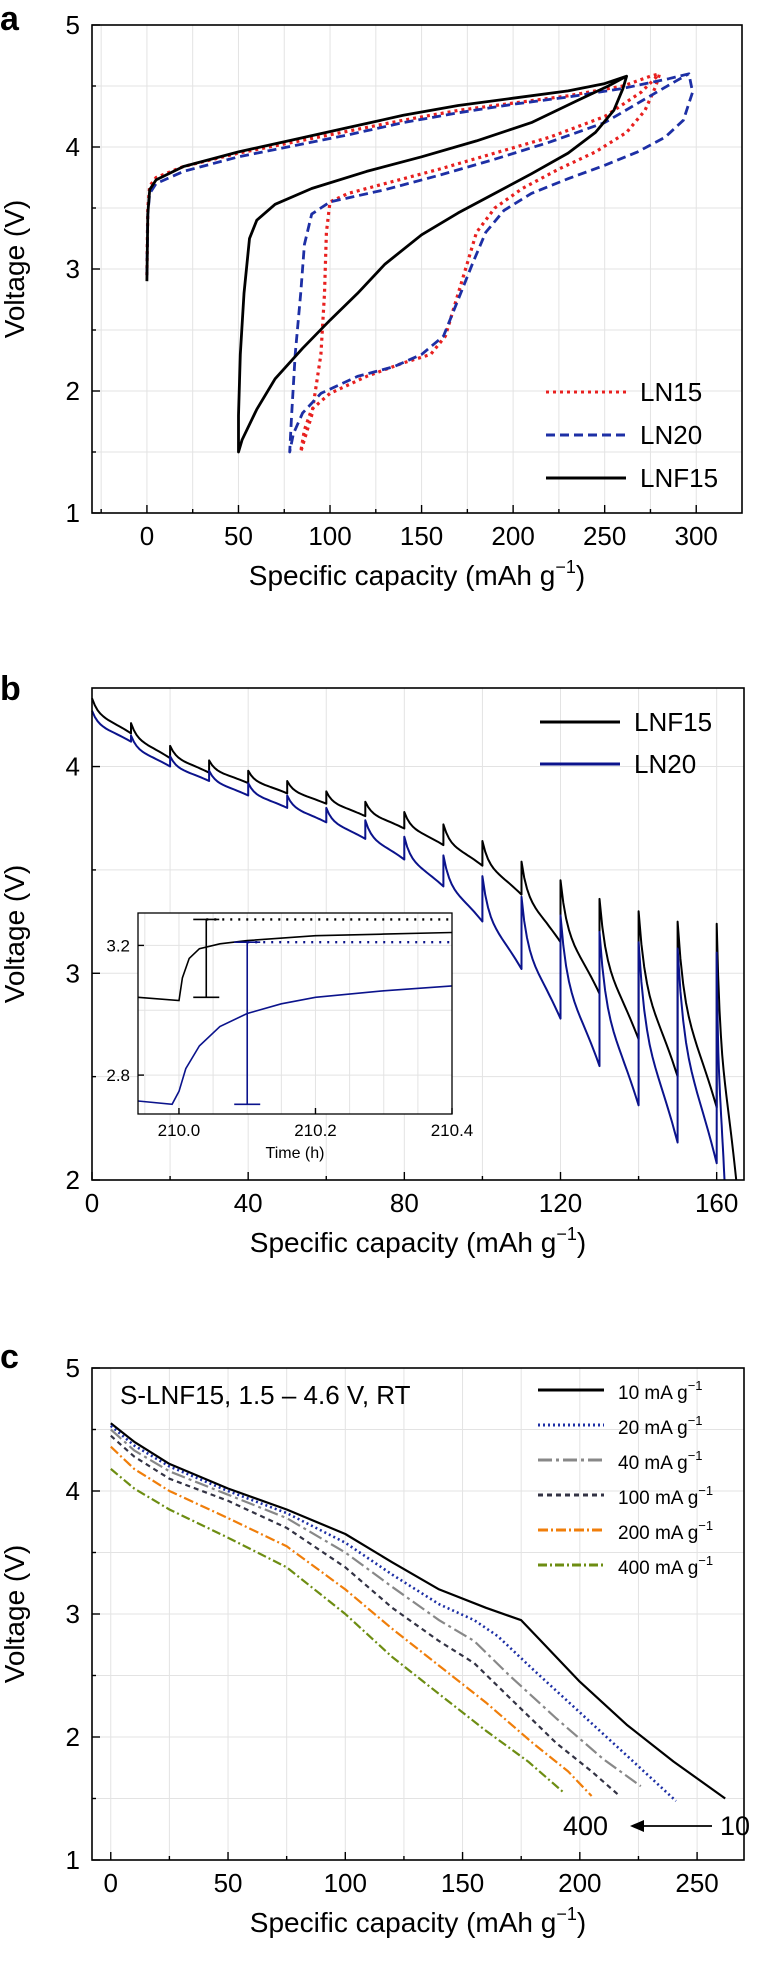 This screenshot has height=1965, width=764. I want to click on inset-y-tick-label: 3.2, so click(118, 945).